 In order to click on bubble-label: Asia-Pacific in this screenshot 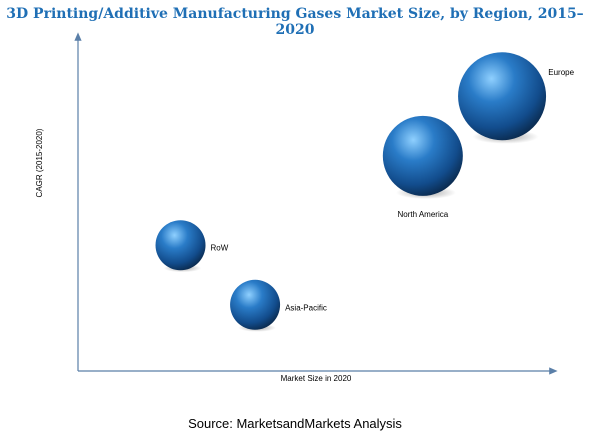, I will do `click(306, 307)`.